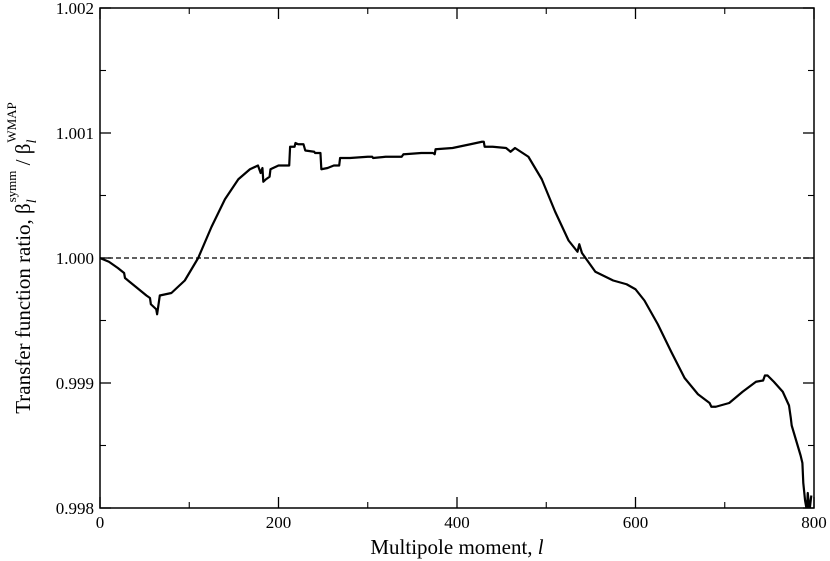 The height and width of the screenshot is (561, 830). What do you see at coordinates (279, 522) in the screenshot?
I see `x-tick-label-200: 200` at bounding box center [279, 522].